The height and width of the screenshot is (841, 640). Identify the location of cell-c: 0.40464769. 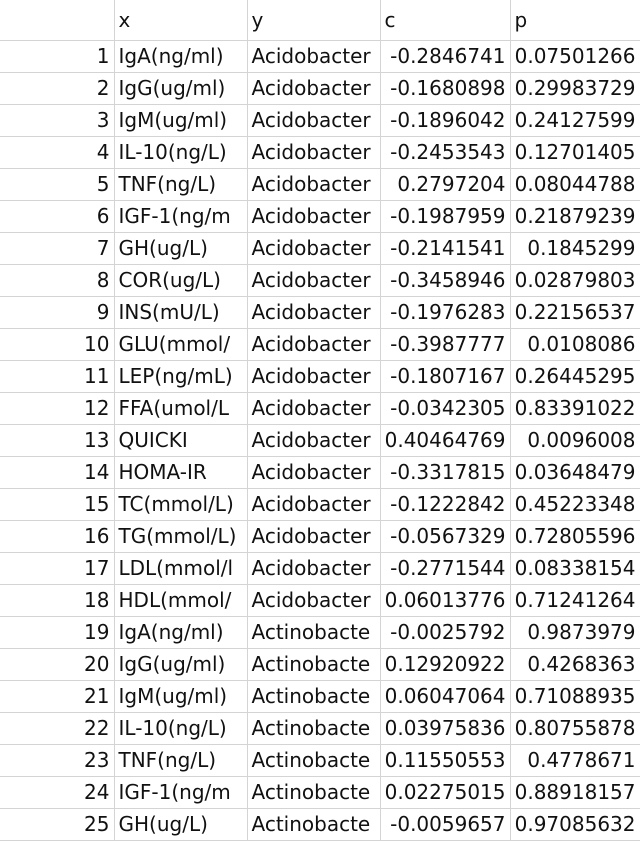
(445, 440).